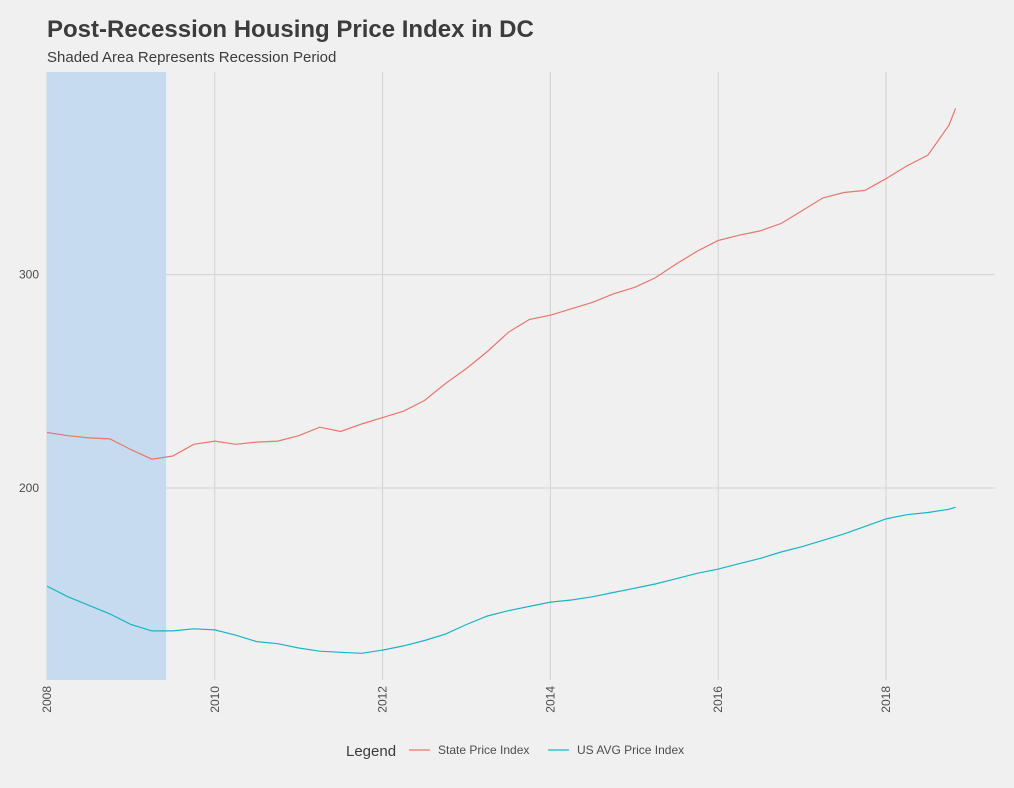 This screenshot has height=788, width=1014. What do you see at coordinates (550, 699) in the screenshot?
I see `x-tick-label: 2014` at bounding box center [550, 699].